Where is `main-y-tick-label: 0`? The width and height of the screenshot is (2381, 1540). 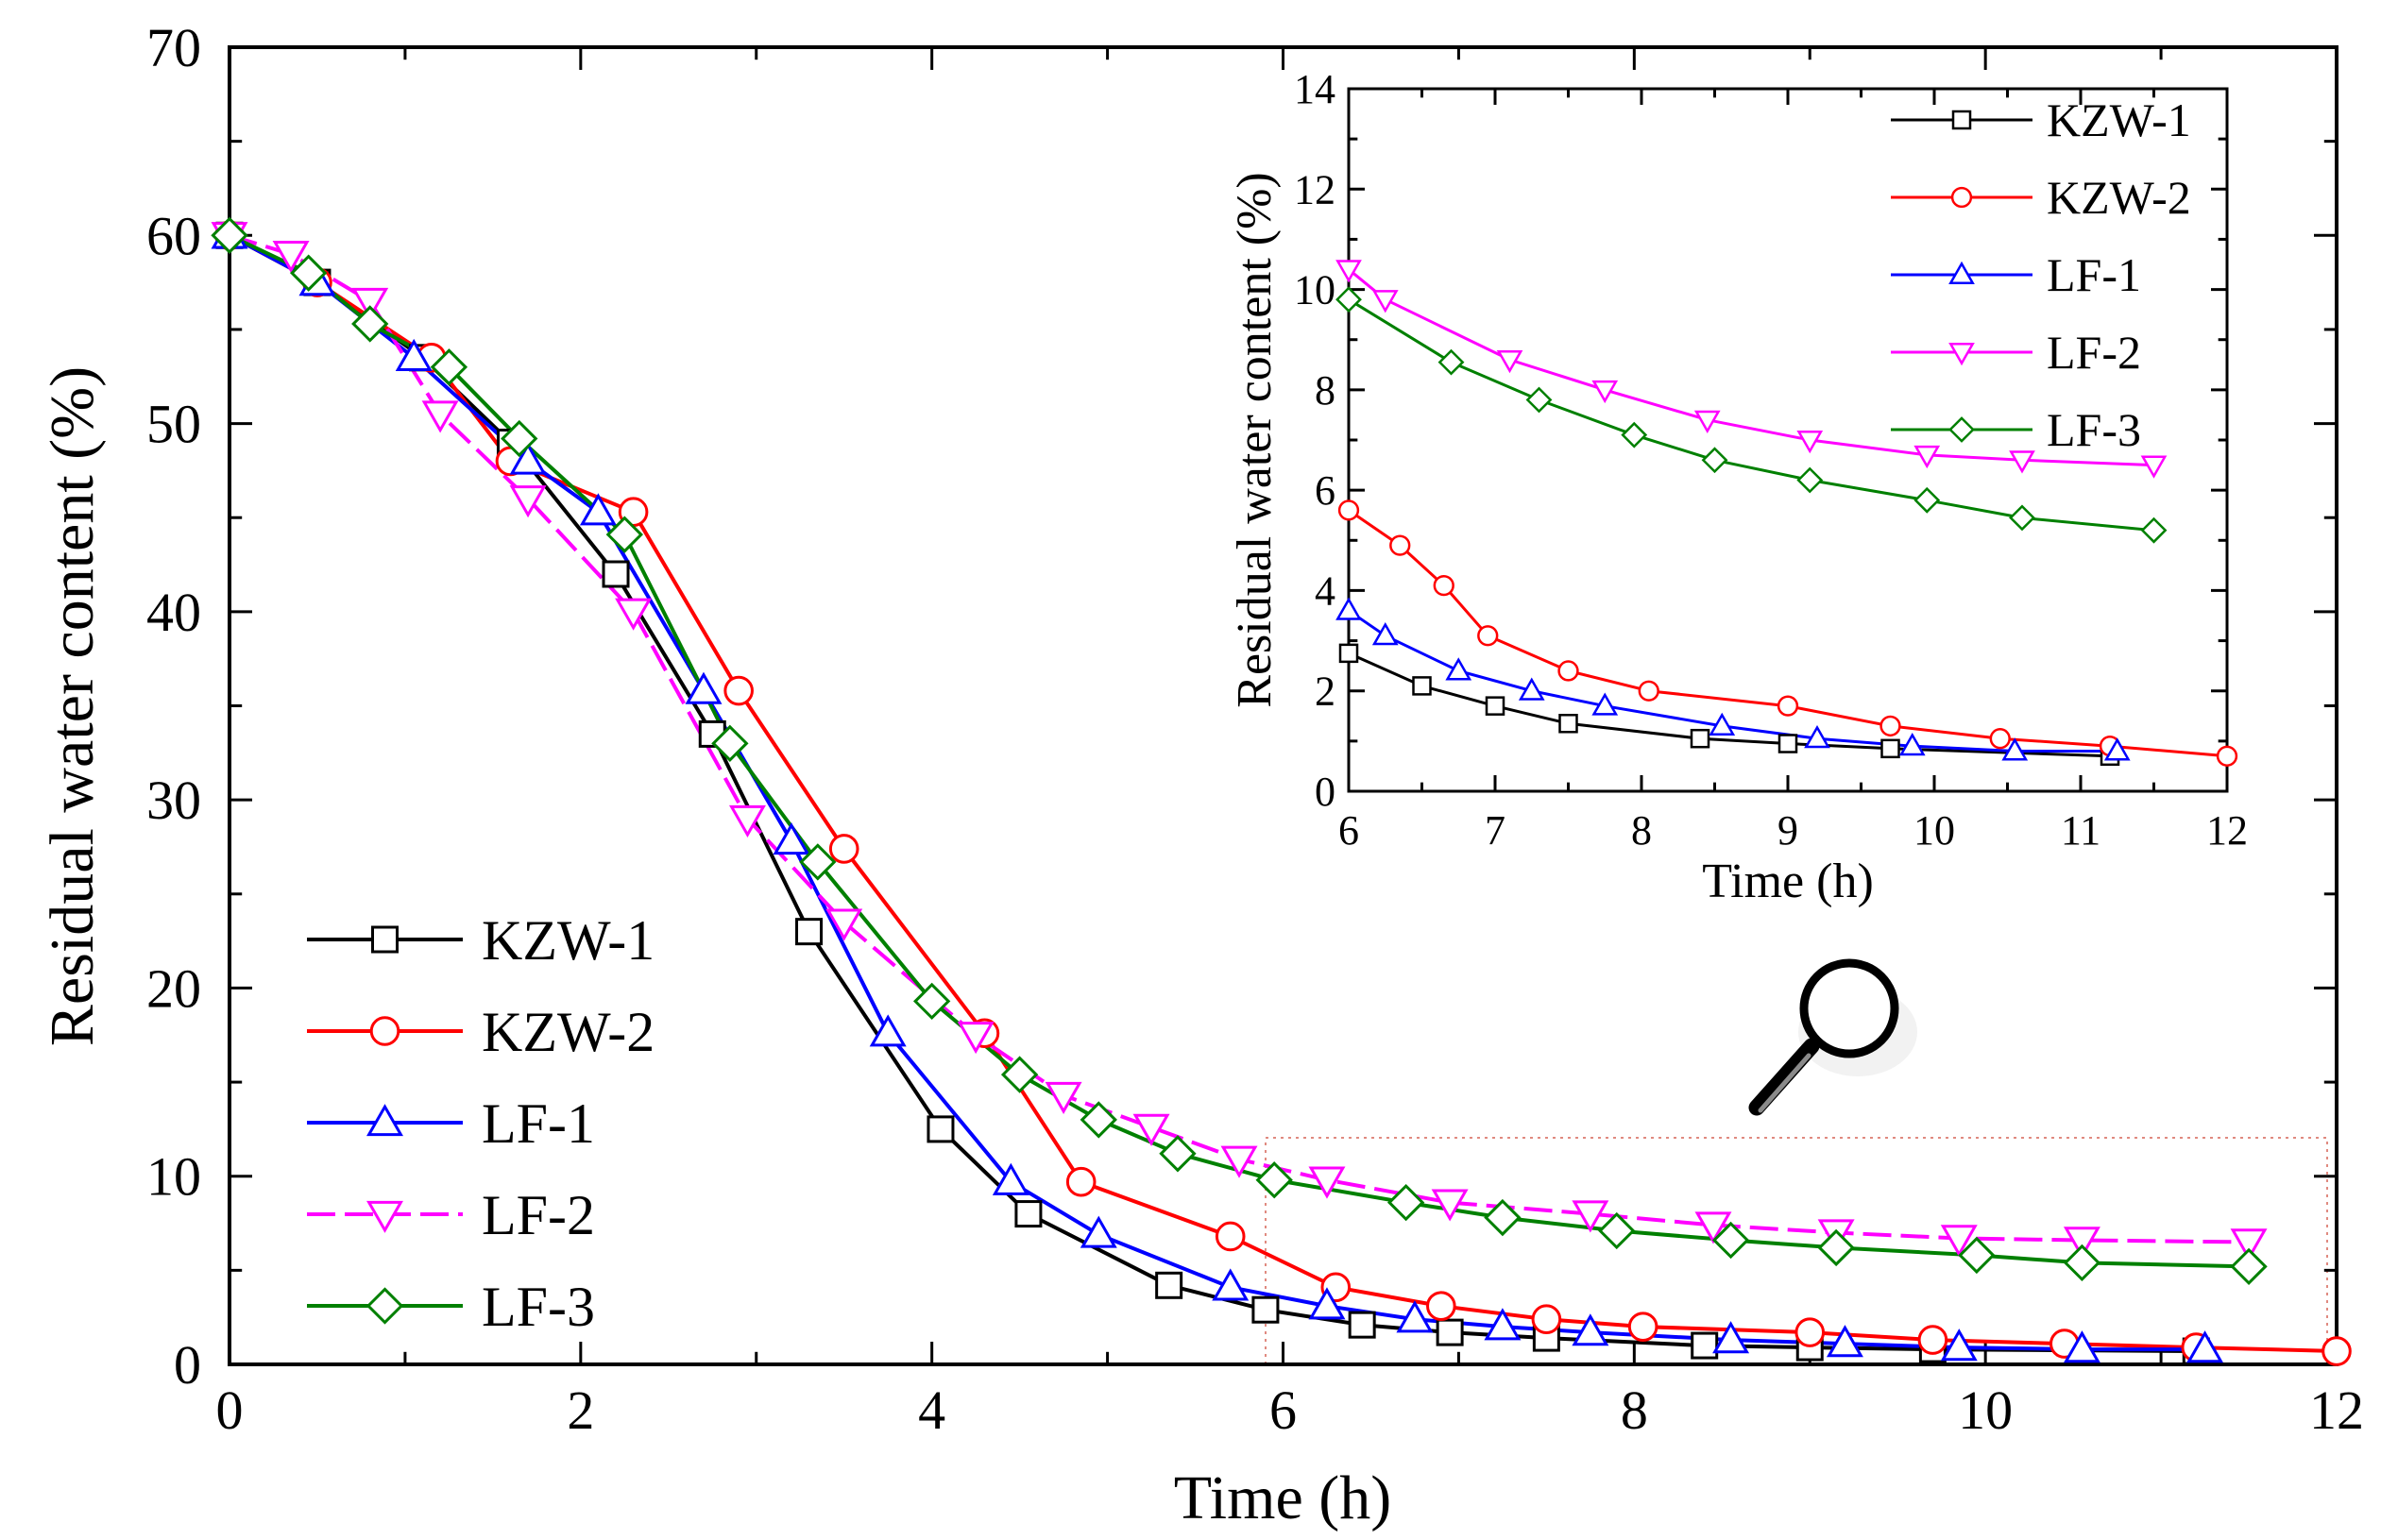
main-y-tick-label: 0 is located at coordinates (187, 1365).